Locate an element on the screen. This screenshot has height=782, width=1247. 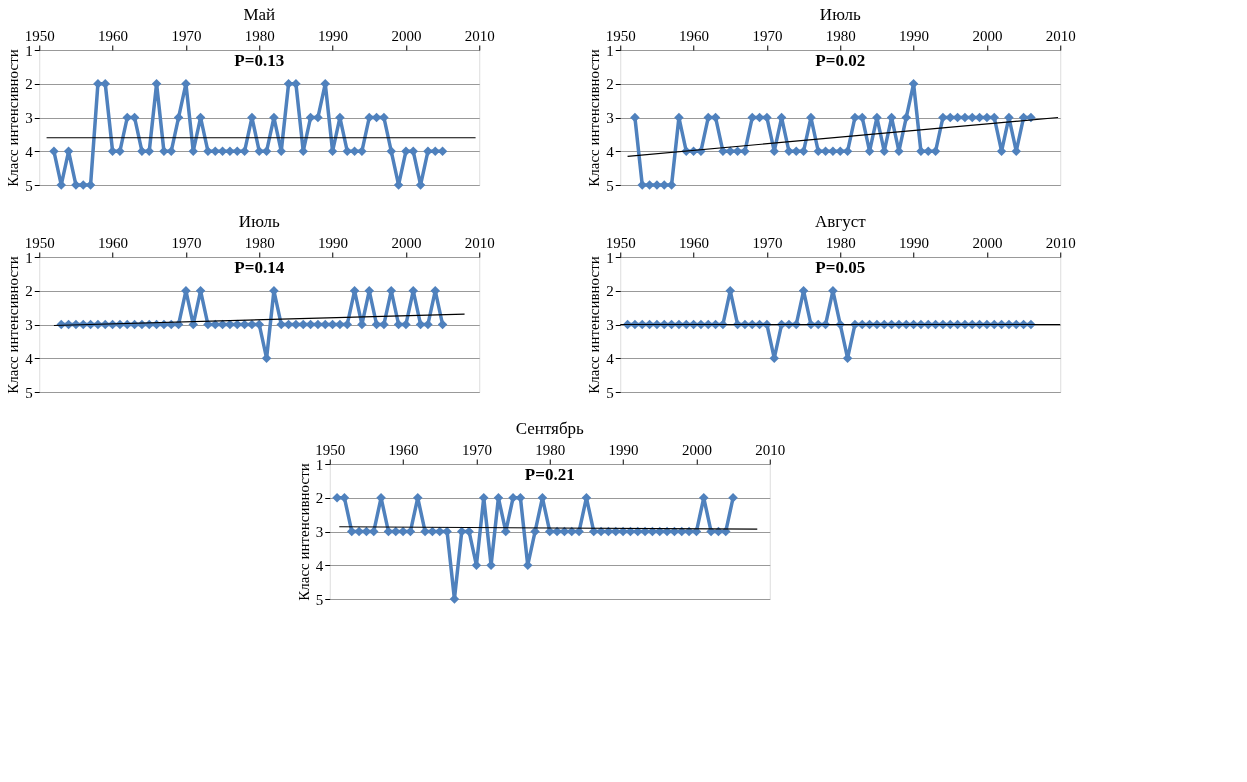
chart-title: Август is located at coordinates (840, 221).